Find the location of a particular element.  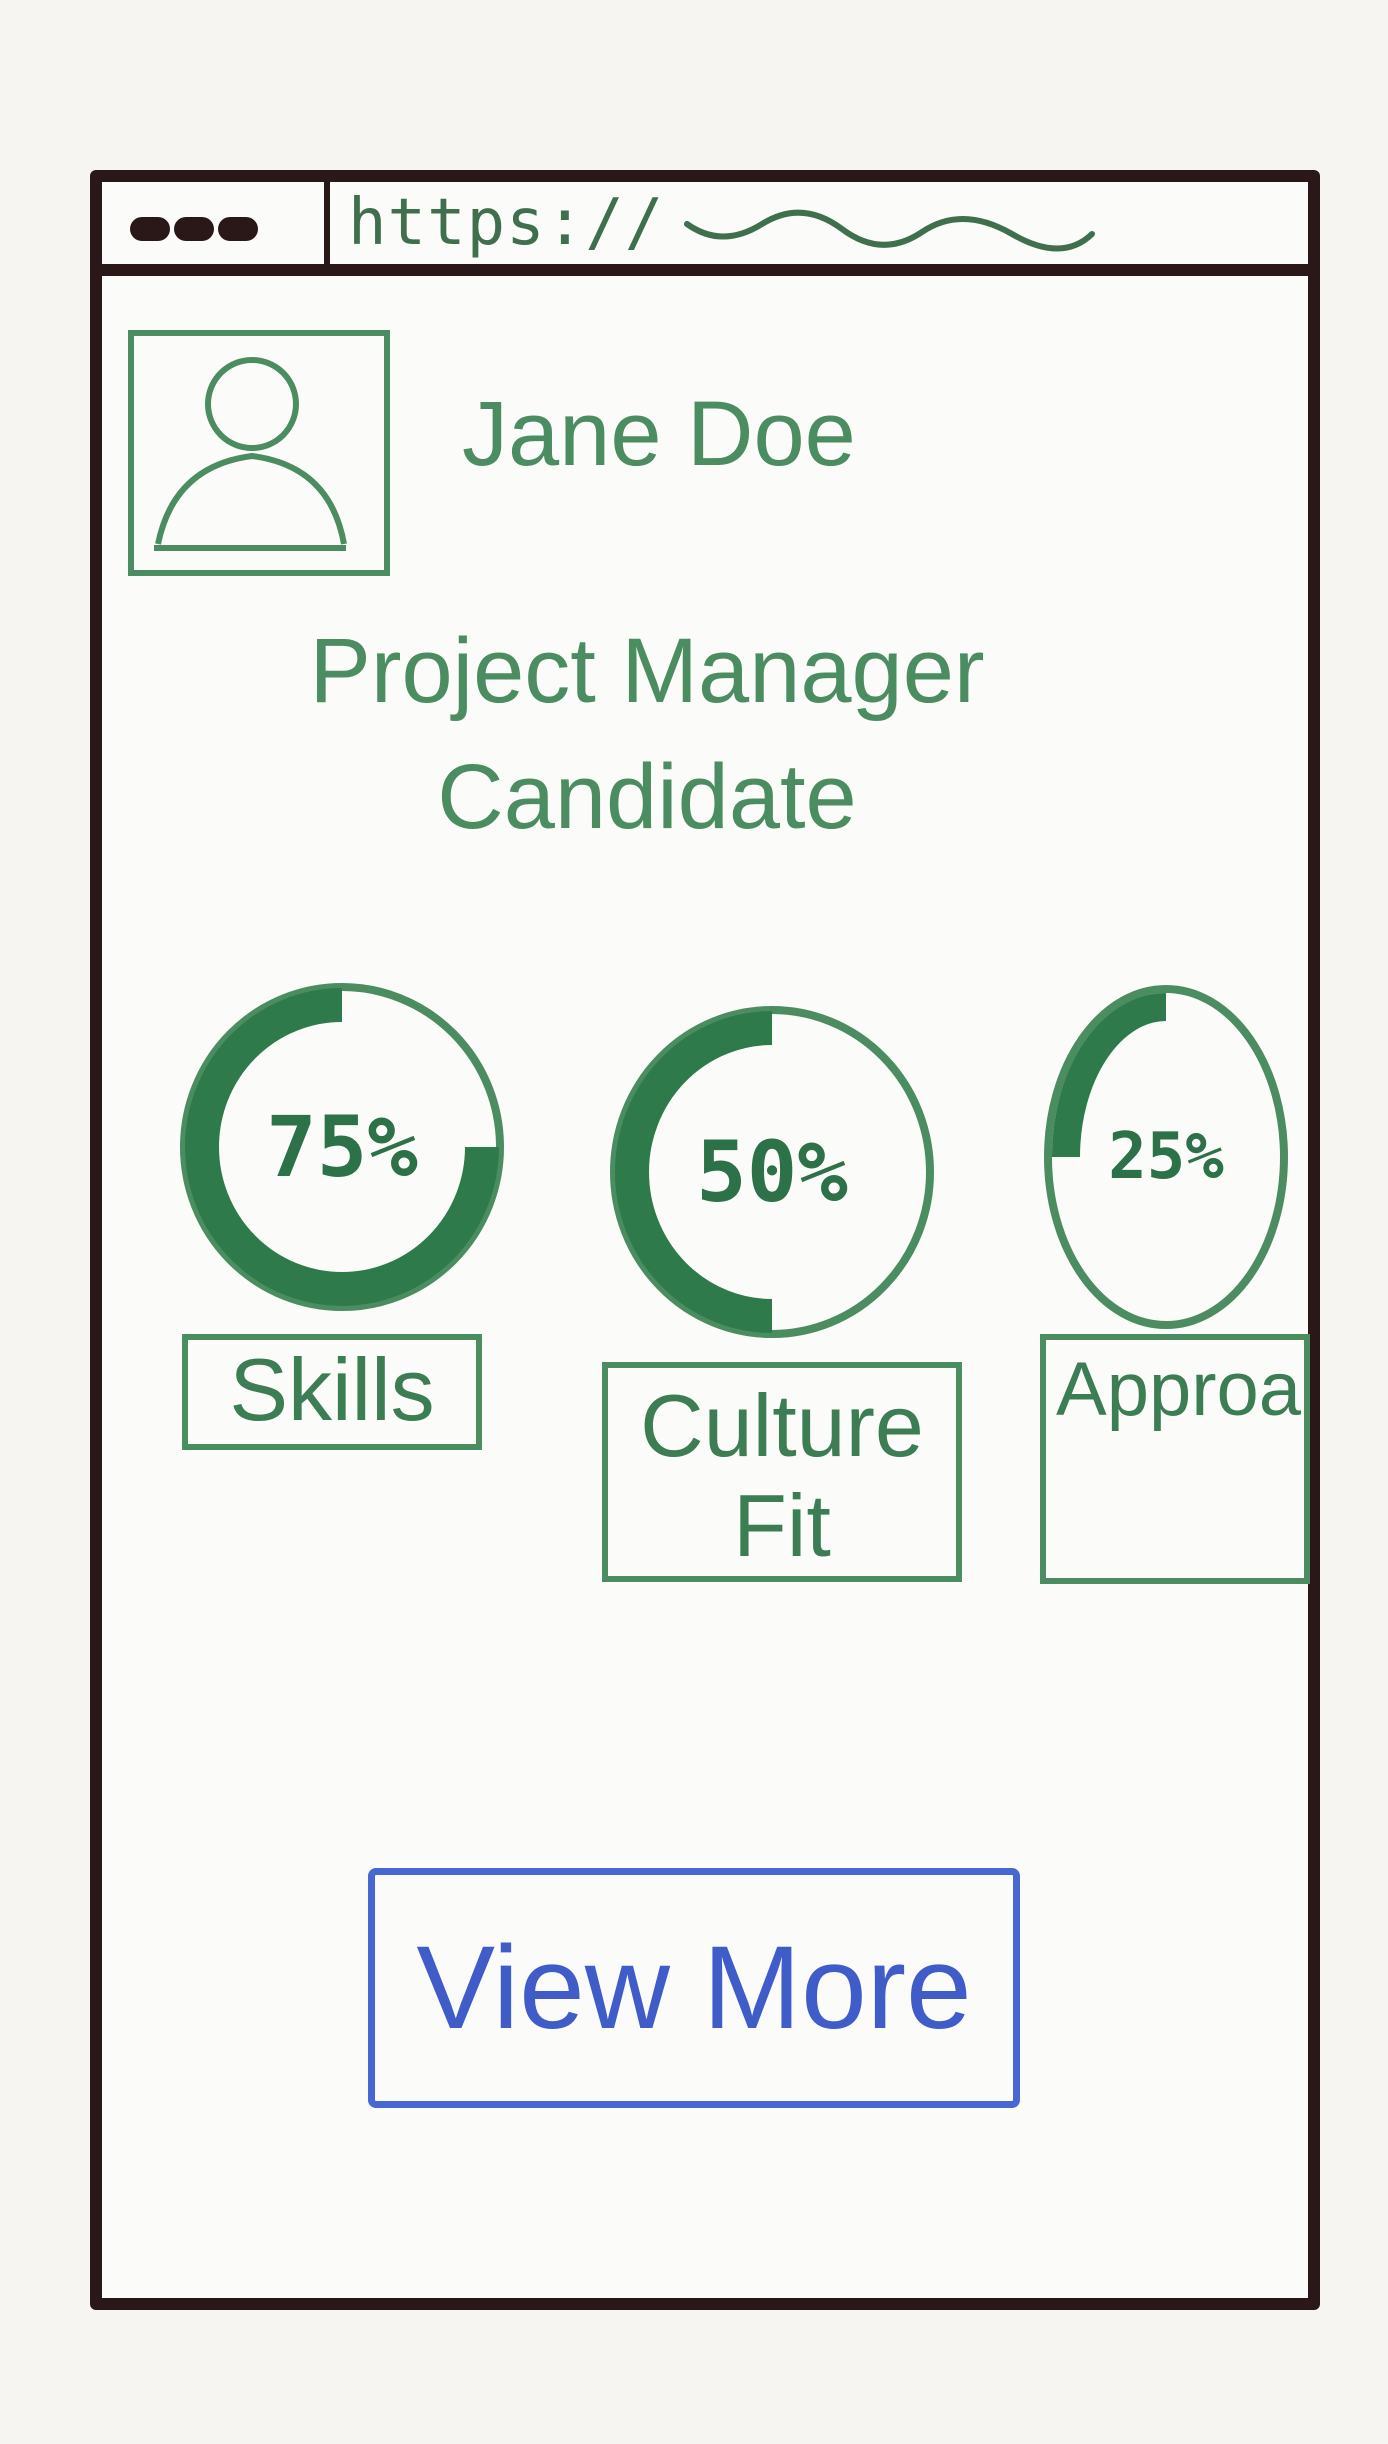

avatar is located at coordinates (259, 453).